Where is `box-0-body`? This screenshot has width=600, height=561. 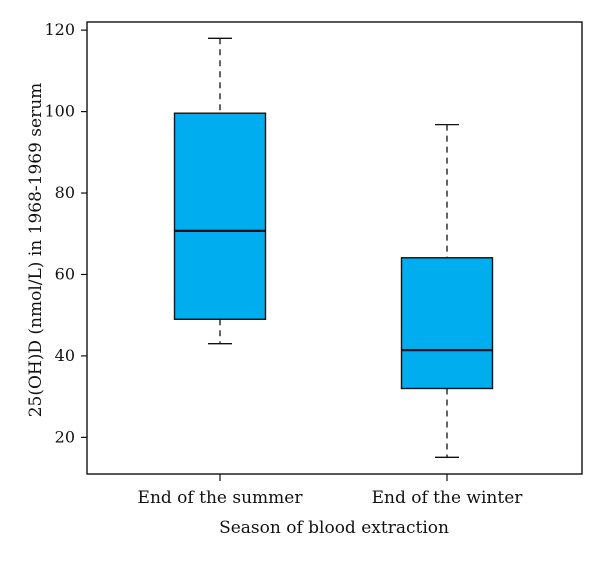
box-0-body is located at coordinates (220, 216).